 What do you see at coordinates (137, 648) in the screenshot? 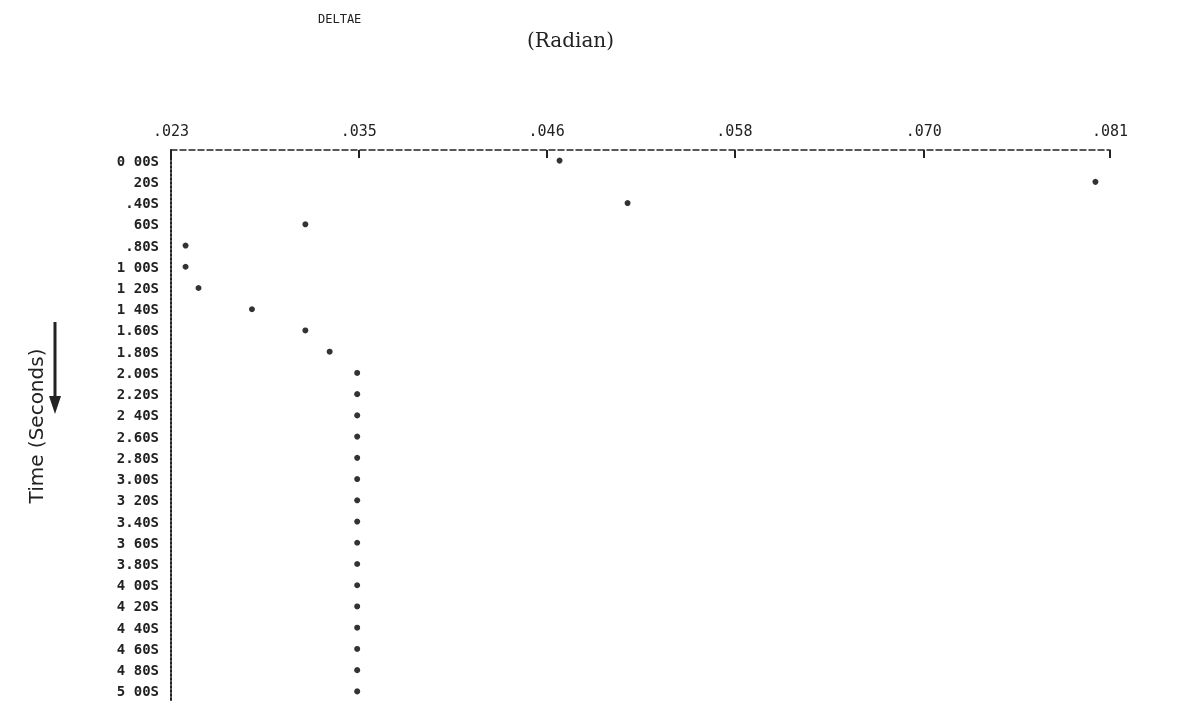
I see `y-tick-label: 4 60S` at bounding box center [137, 648].